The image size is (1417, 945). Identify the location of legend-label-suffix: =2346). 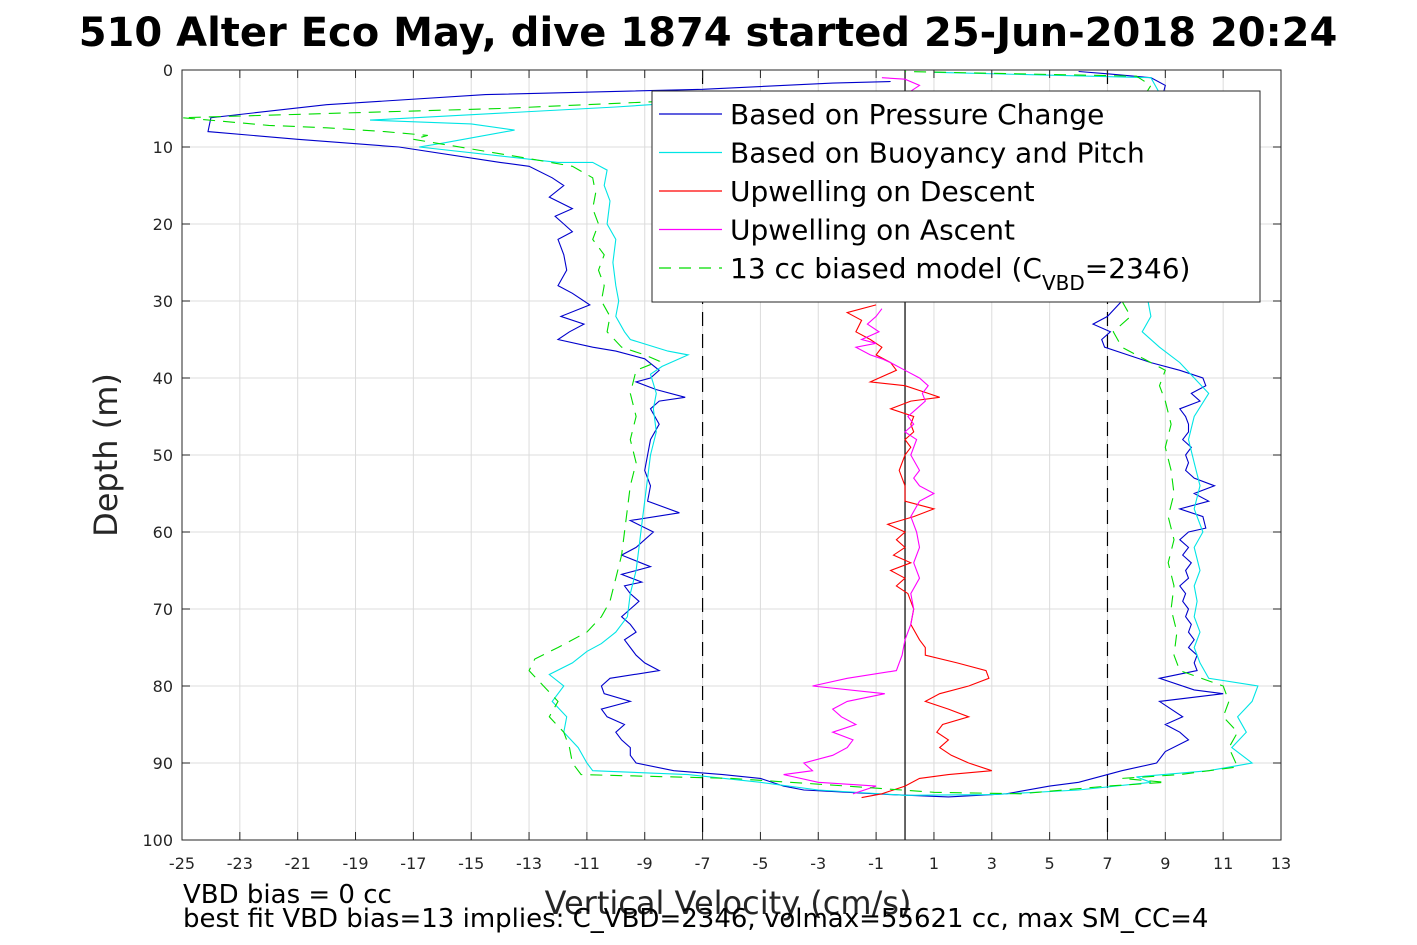
(1138, 268).